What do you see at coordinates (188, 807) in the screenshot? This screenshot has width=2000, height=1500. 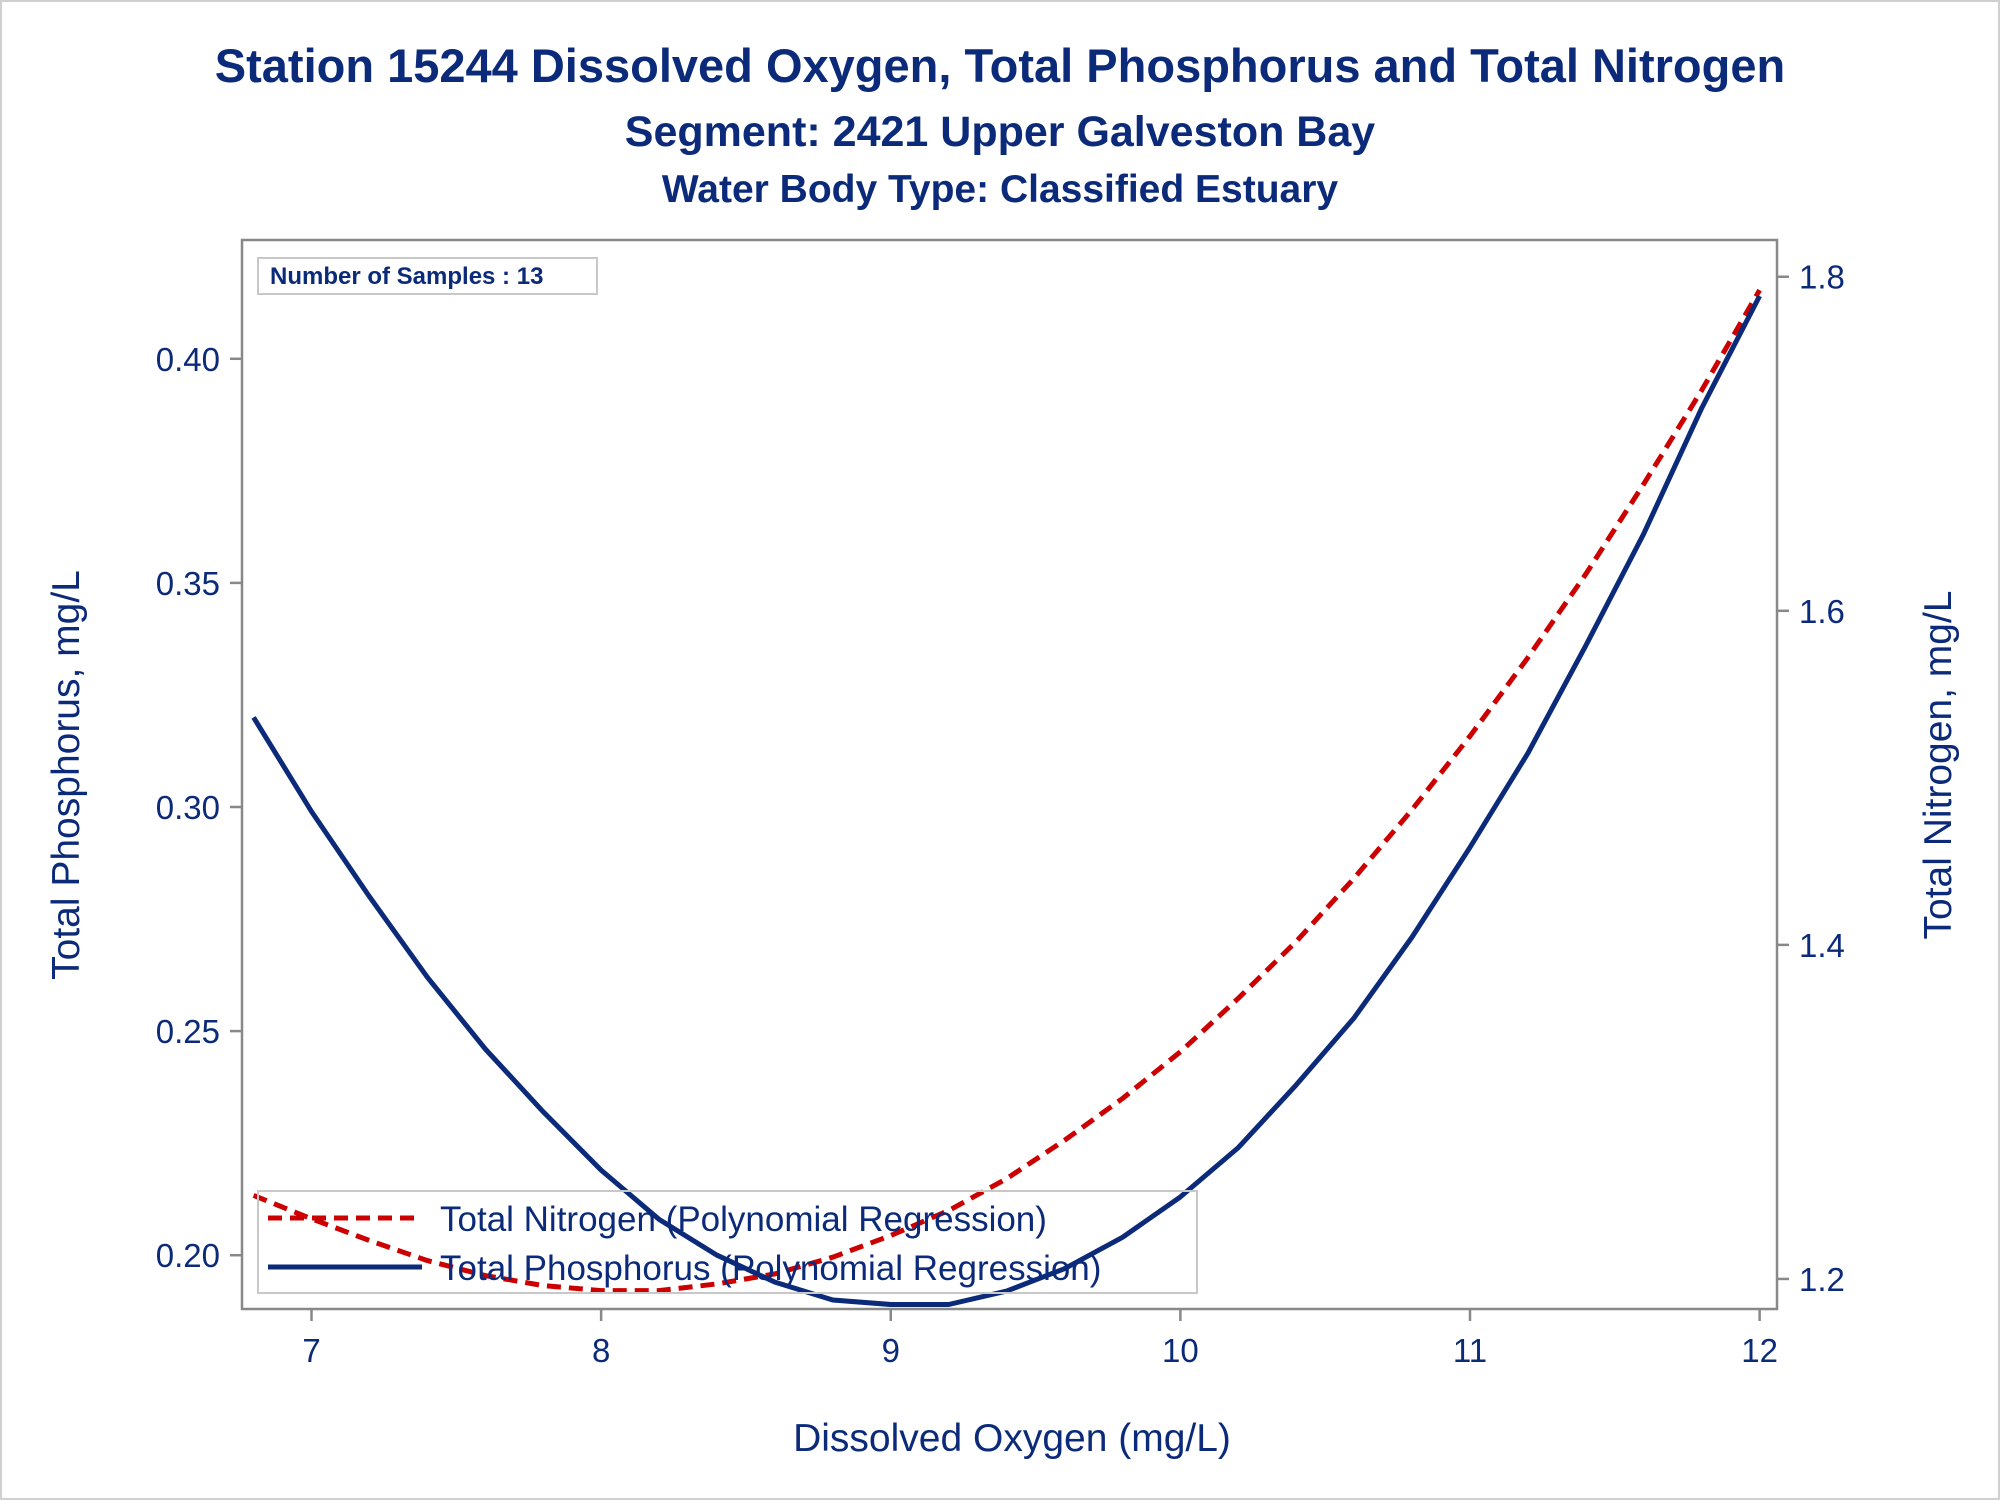 I see `y-tick-label-left: 0.30` at bounding box center [188, 807].